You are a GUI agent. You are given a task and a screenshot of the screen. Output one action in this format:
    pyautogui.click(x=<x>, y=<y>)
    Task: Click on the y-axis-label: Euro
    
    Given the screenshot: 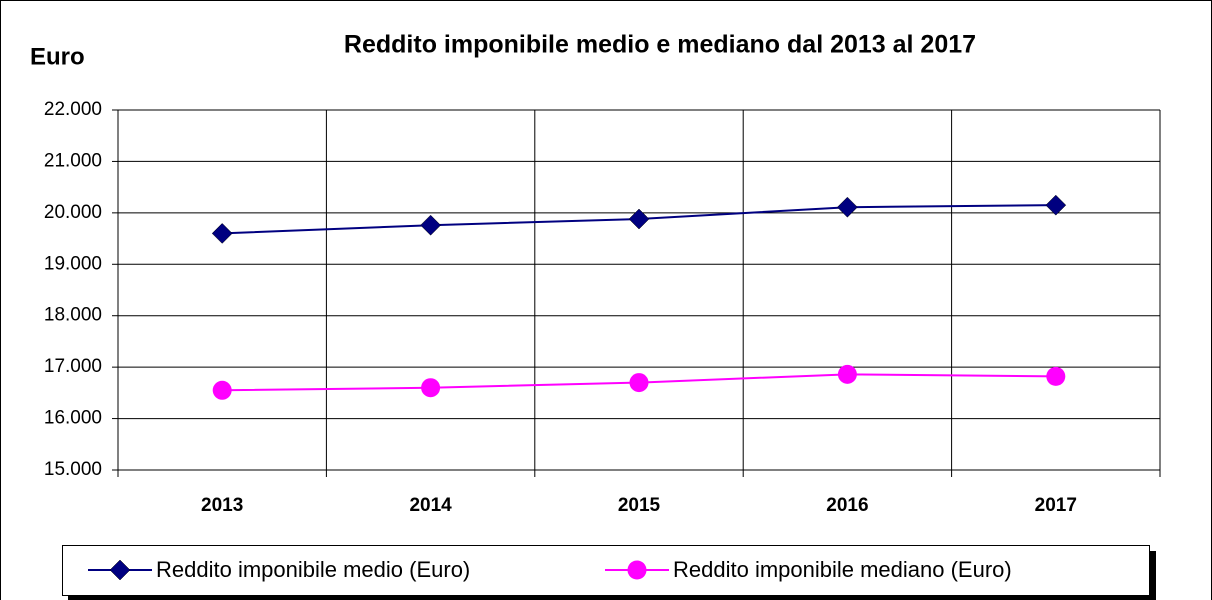 What is the action you would take?
    pyautogui.click(x=57, y=56)
    